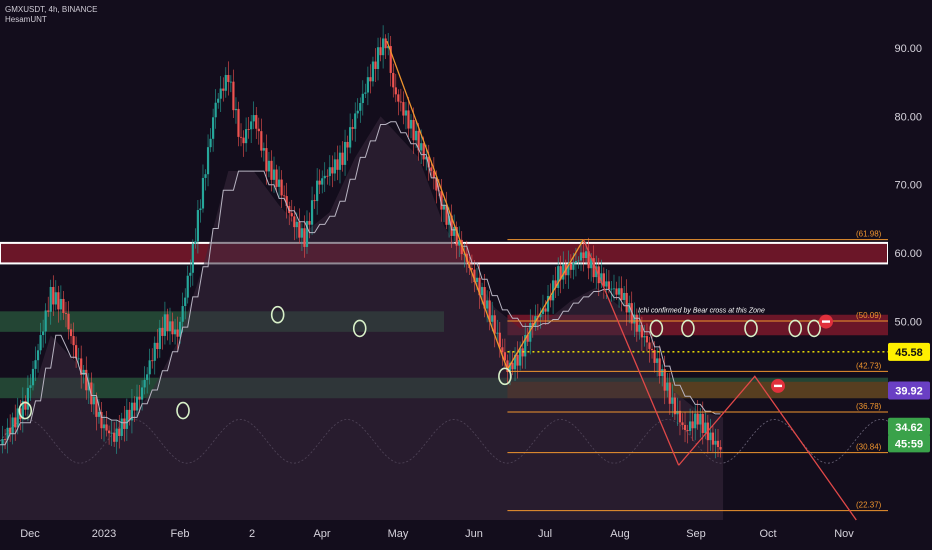 This screenshot has height=550, width=932. Describe the element at coordinates (696, 534) in the screenshot. I see `x-tick-label: Sep` at that location.